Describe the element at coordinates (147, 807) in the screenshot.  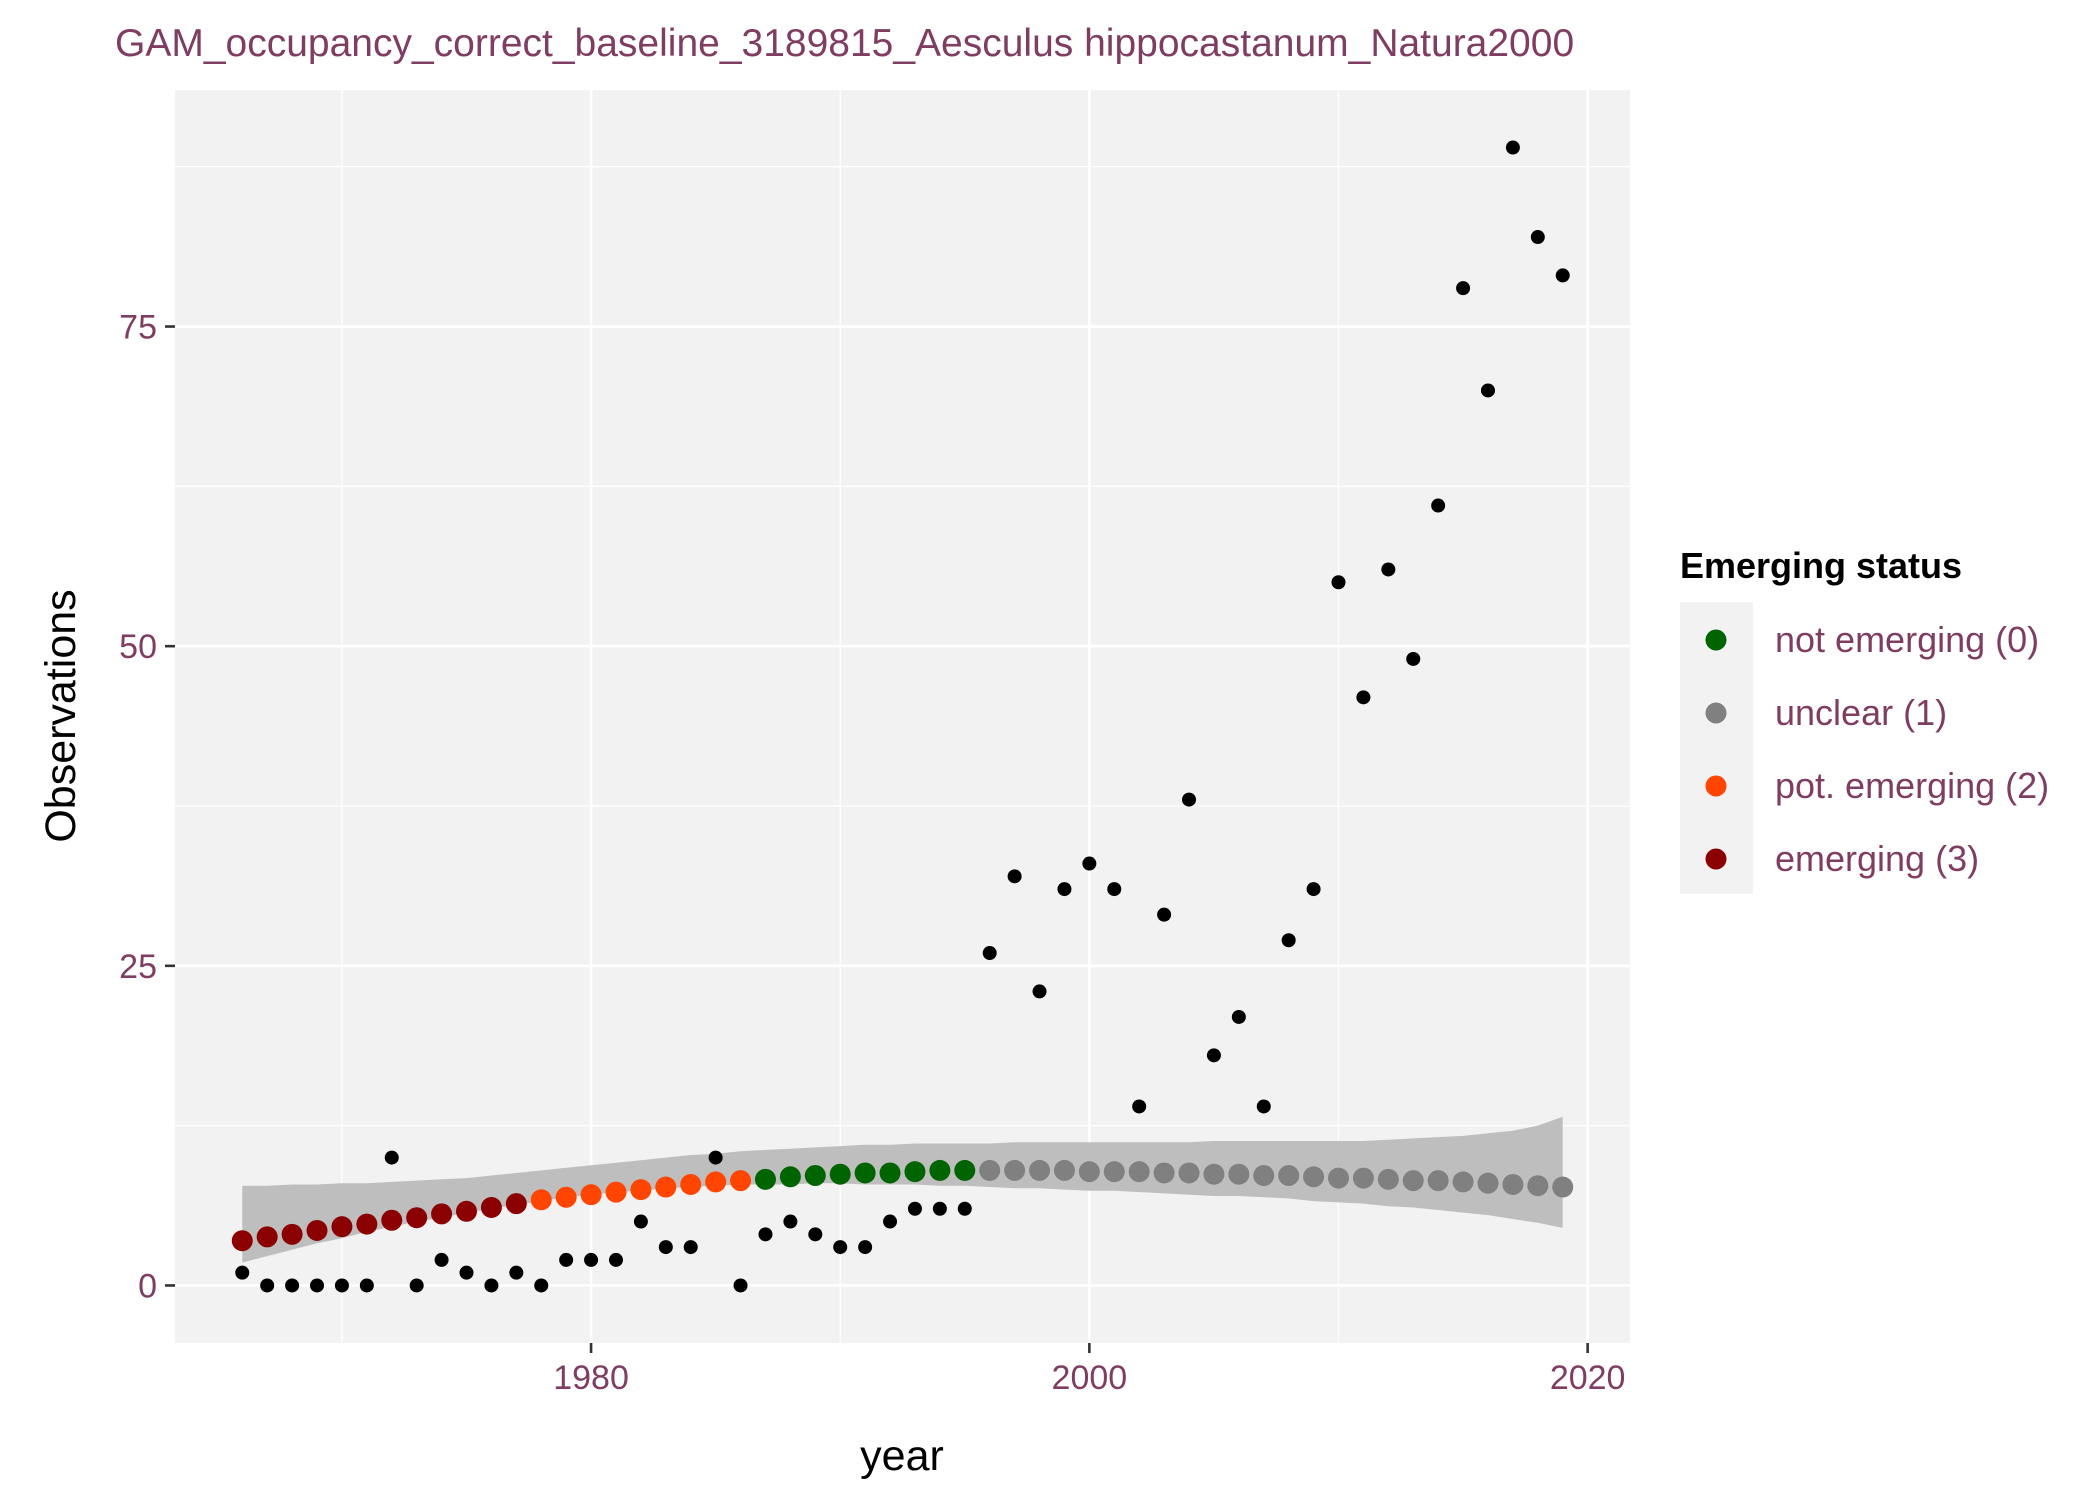
I see `y-axis: 0 25 50 75` at that location.